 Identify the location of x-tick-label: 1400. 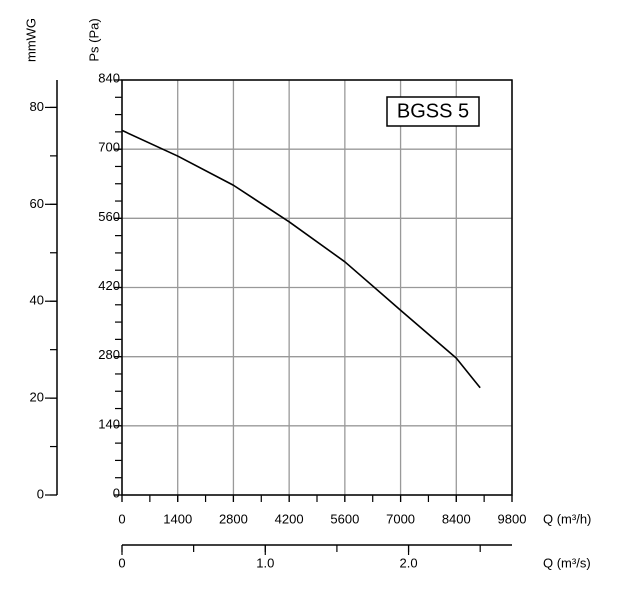
(177, 518).